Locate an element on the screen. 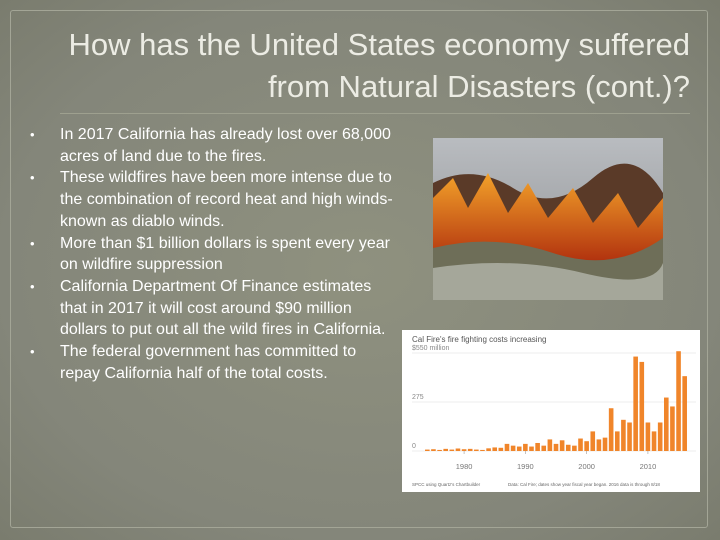 The width and height of the screenshot is (720, 540). y-tick-label: 275 is located at coordinates (418, 397).